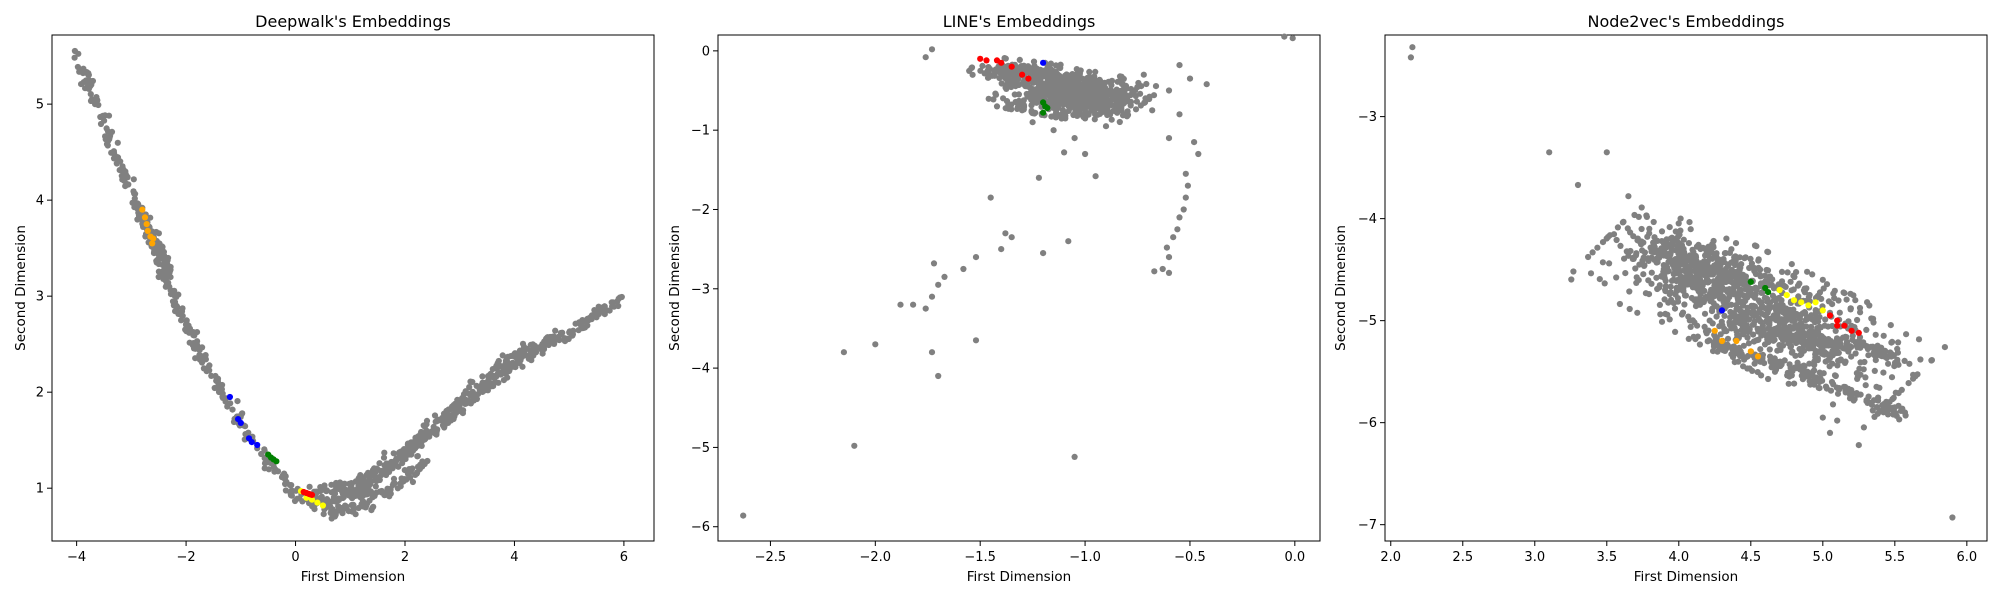 This screenshot has height=600, width=2000. I want to click on x-tick-label: −2.5, so click(771, 557).